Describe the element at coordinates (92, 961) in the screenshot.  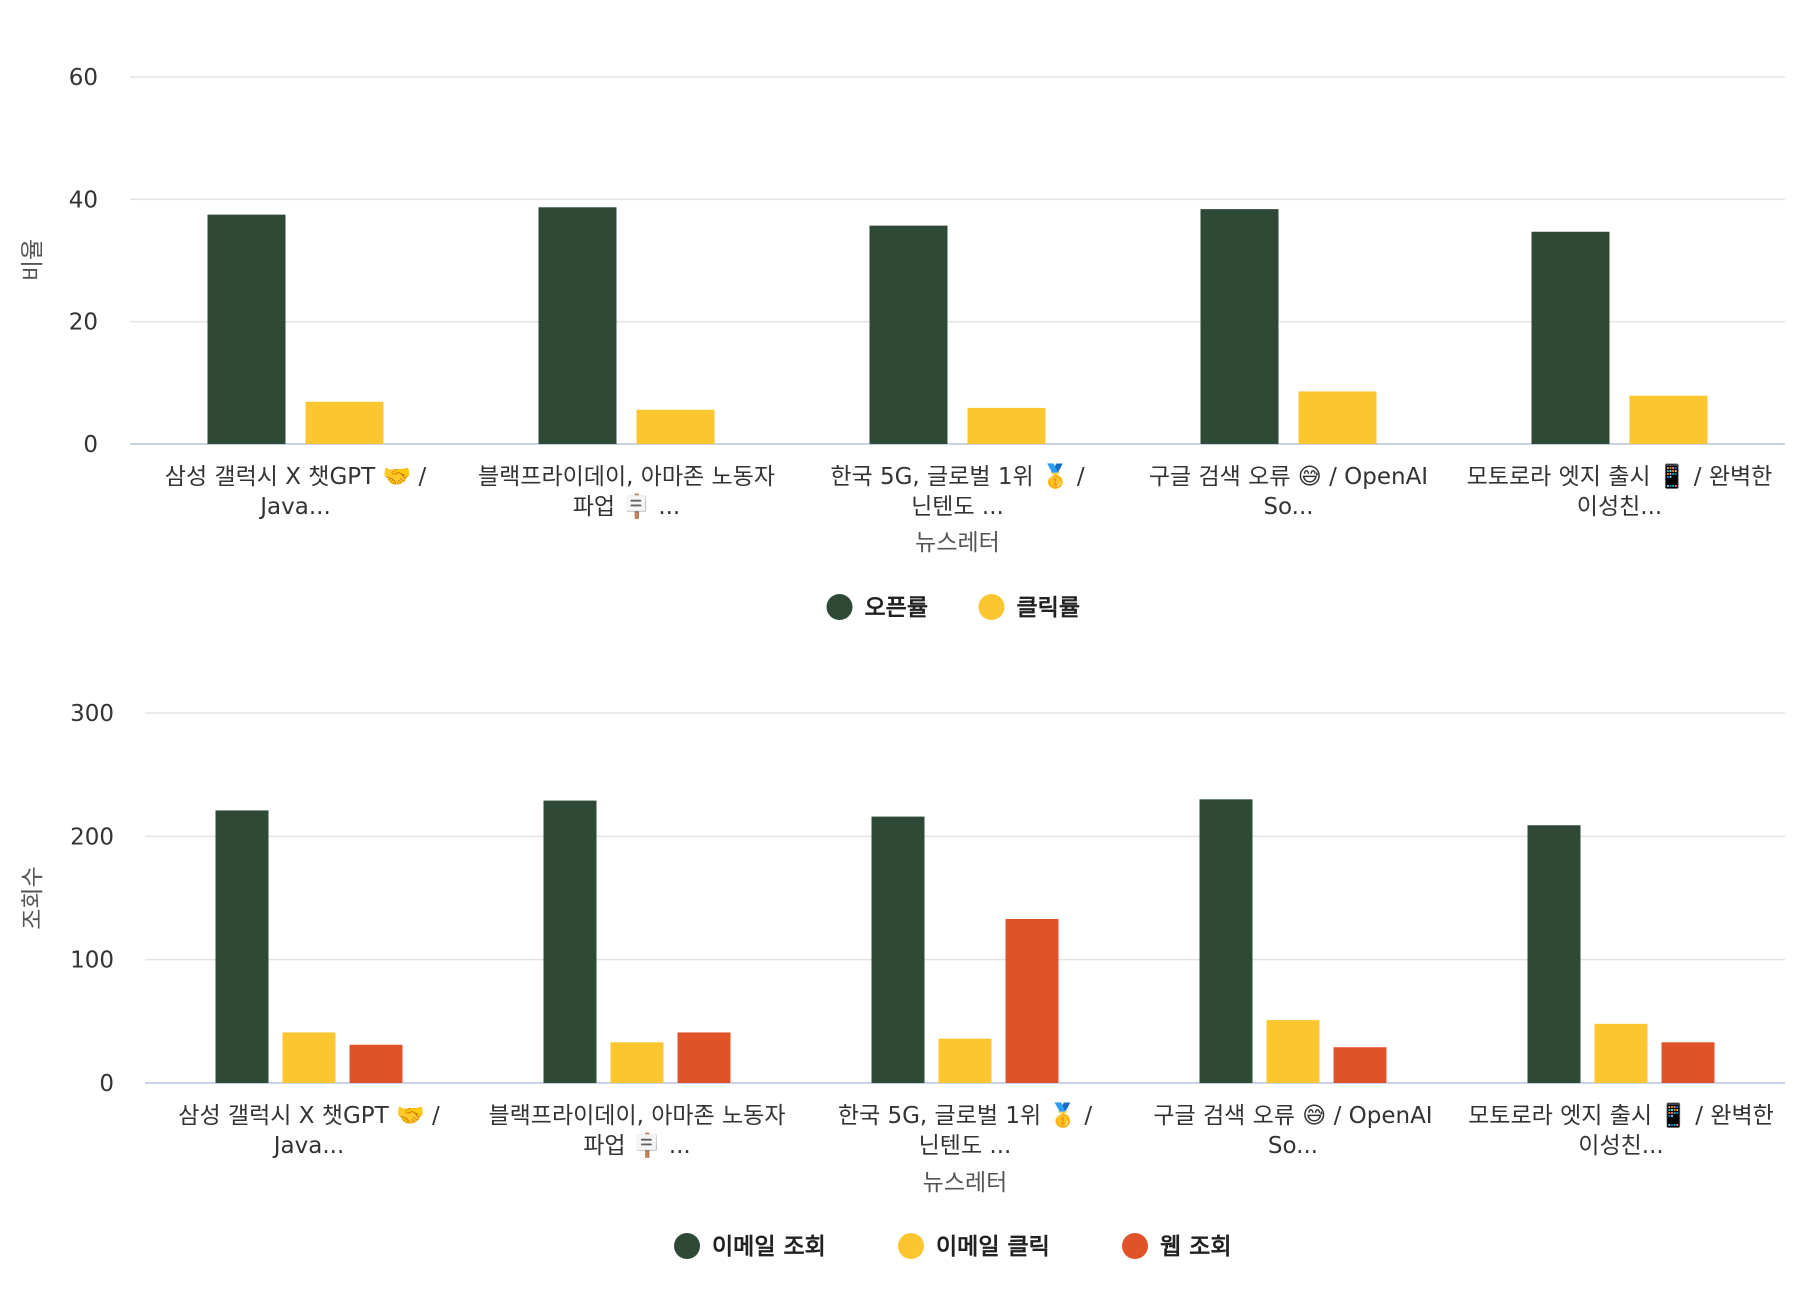
I see `view-ytick-1: 100` at that location.